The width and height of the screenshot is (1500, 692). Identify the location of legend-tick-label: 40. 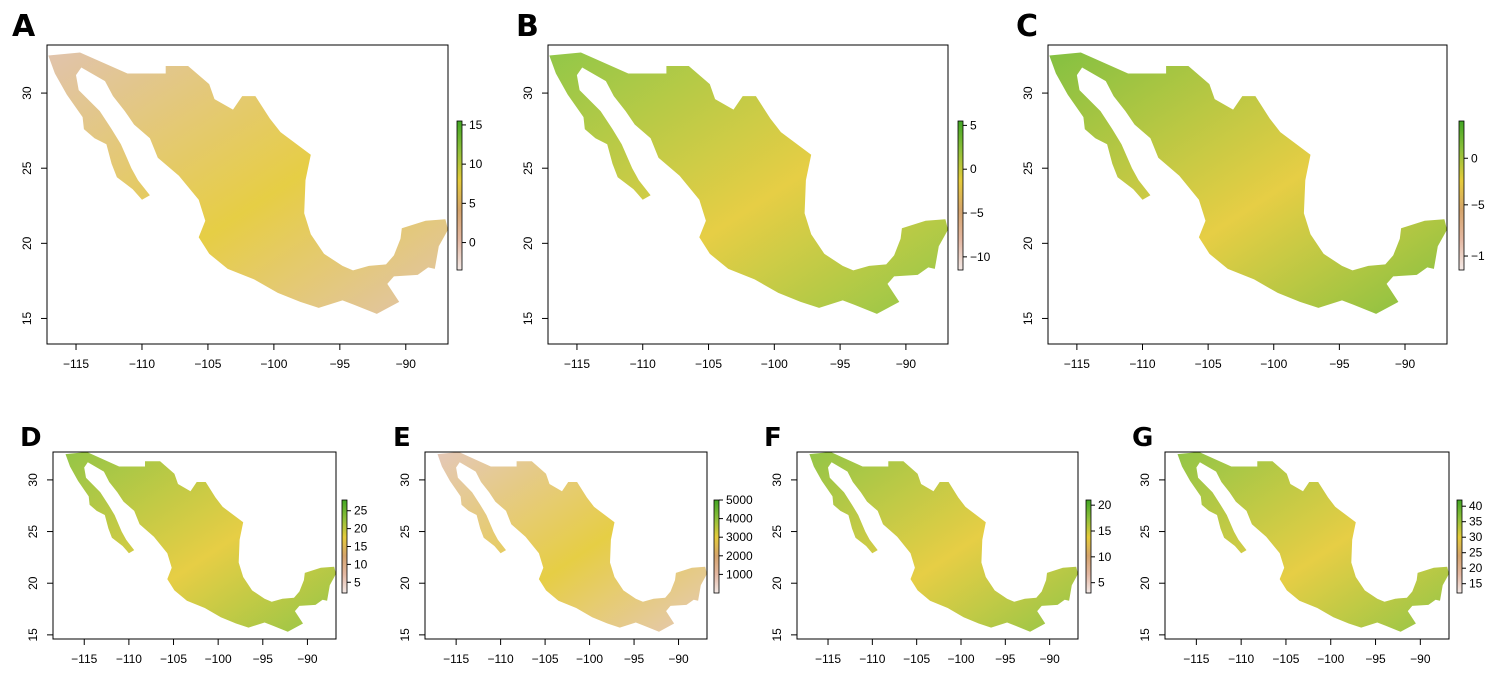
(1476, 506).